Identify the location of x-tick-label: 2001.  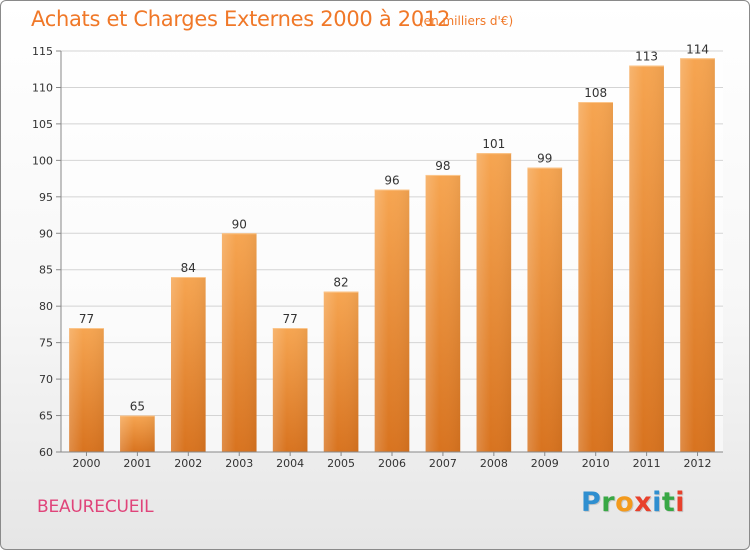
(137, 463).